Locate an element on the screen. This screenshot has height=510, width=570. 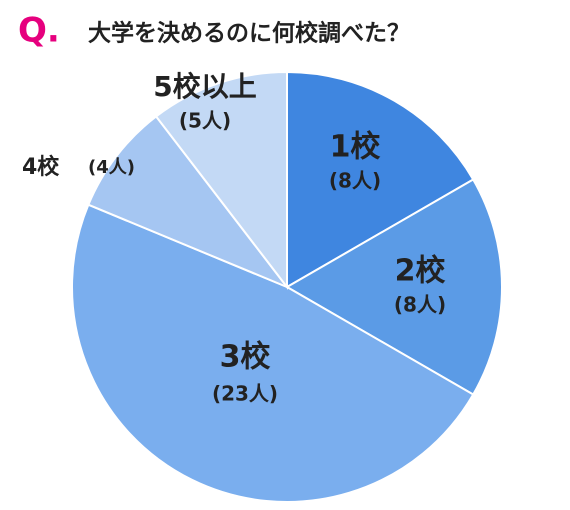
title-prefix: Q. is located at coordinates (39, 31).